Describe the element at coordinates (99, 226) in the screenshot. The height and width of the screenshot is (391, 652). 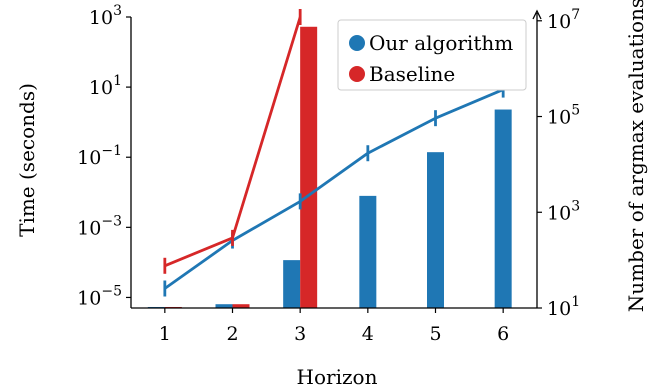
I see `left-y-tick-label-1: 10⁻³` at that location.